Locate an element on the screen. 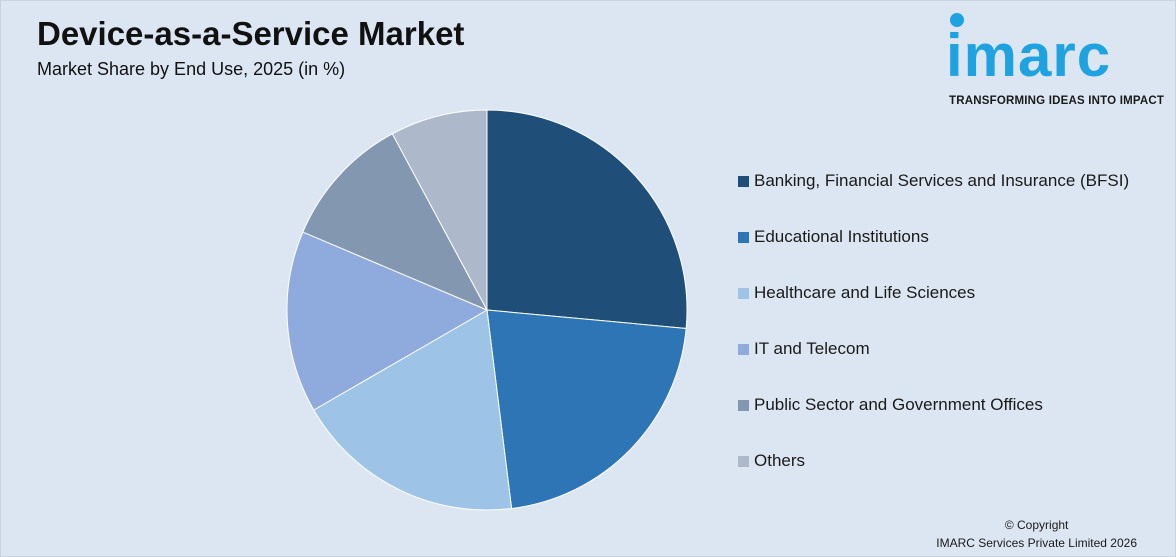 This screenshot has width=1176, height=557. legend-label: IT and Telecom is located at coordinates (812, 348).